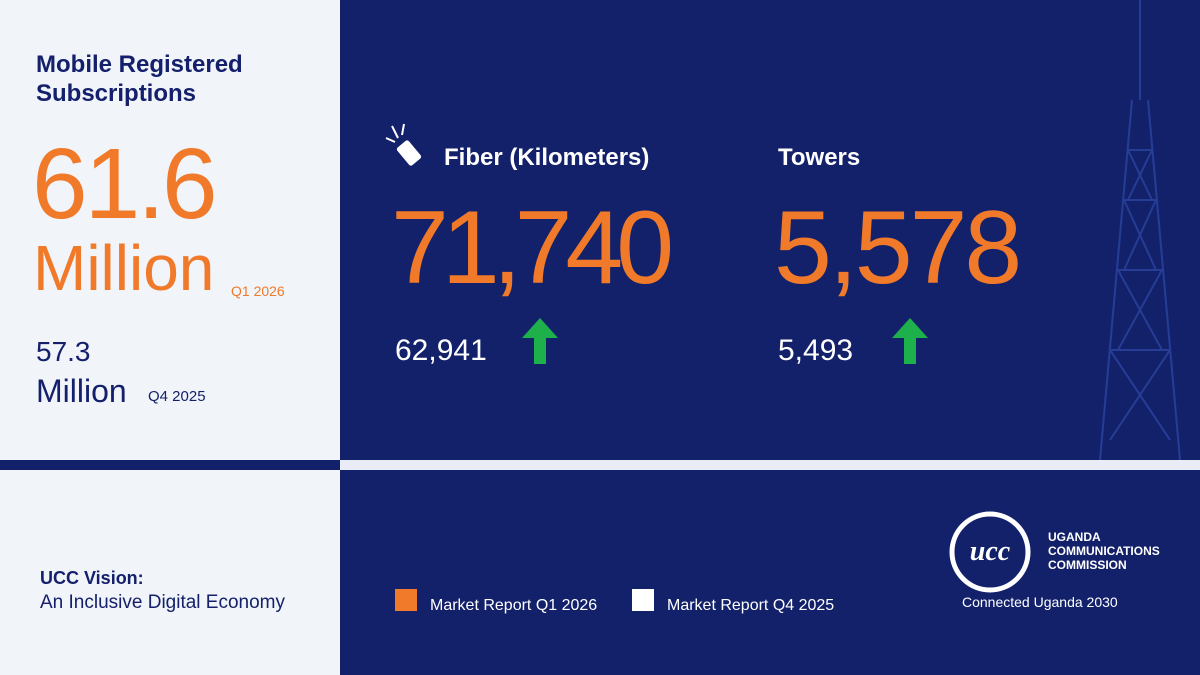 This screenshot has width=1200, height=675. I want to click on tower-illustration, so click(1140, 230).